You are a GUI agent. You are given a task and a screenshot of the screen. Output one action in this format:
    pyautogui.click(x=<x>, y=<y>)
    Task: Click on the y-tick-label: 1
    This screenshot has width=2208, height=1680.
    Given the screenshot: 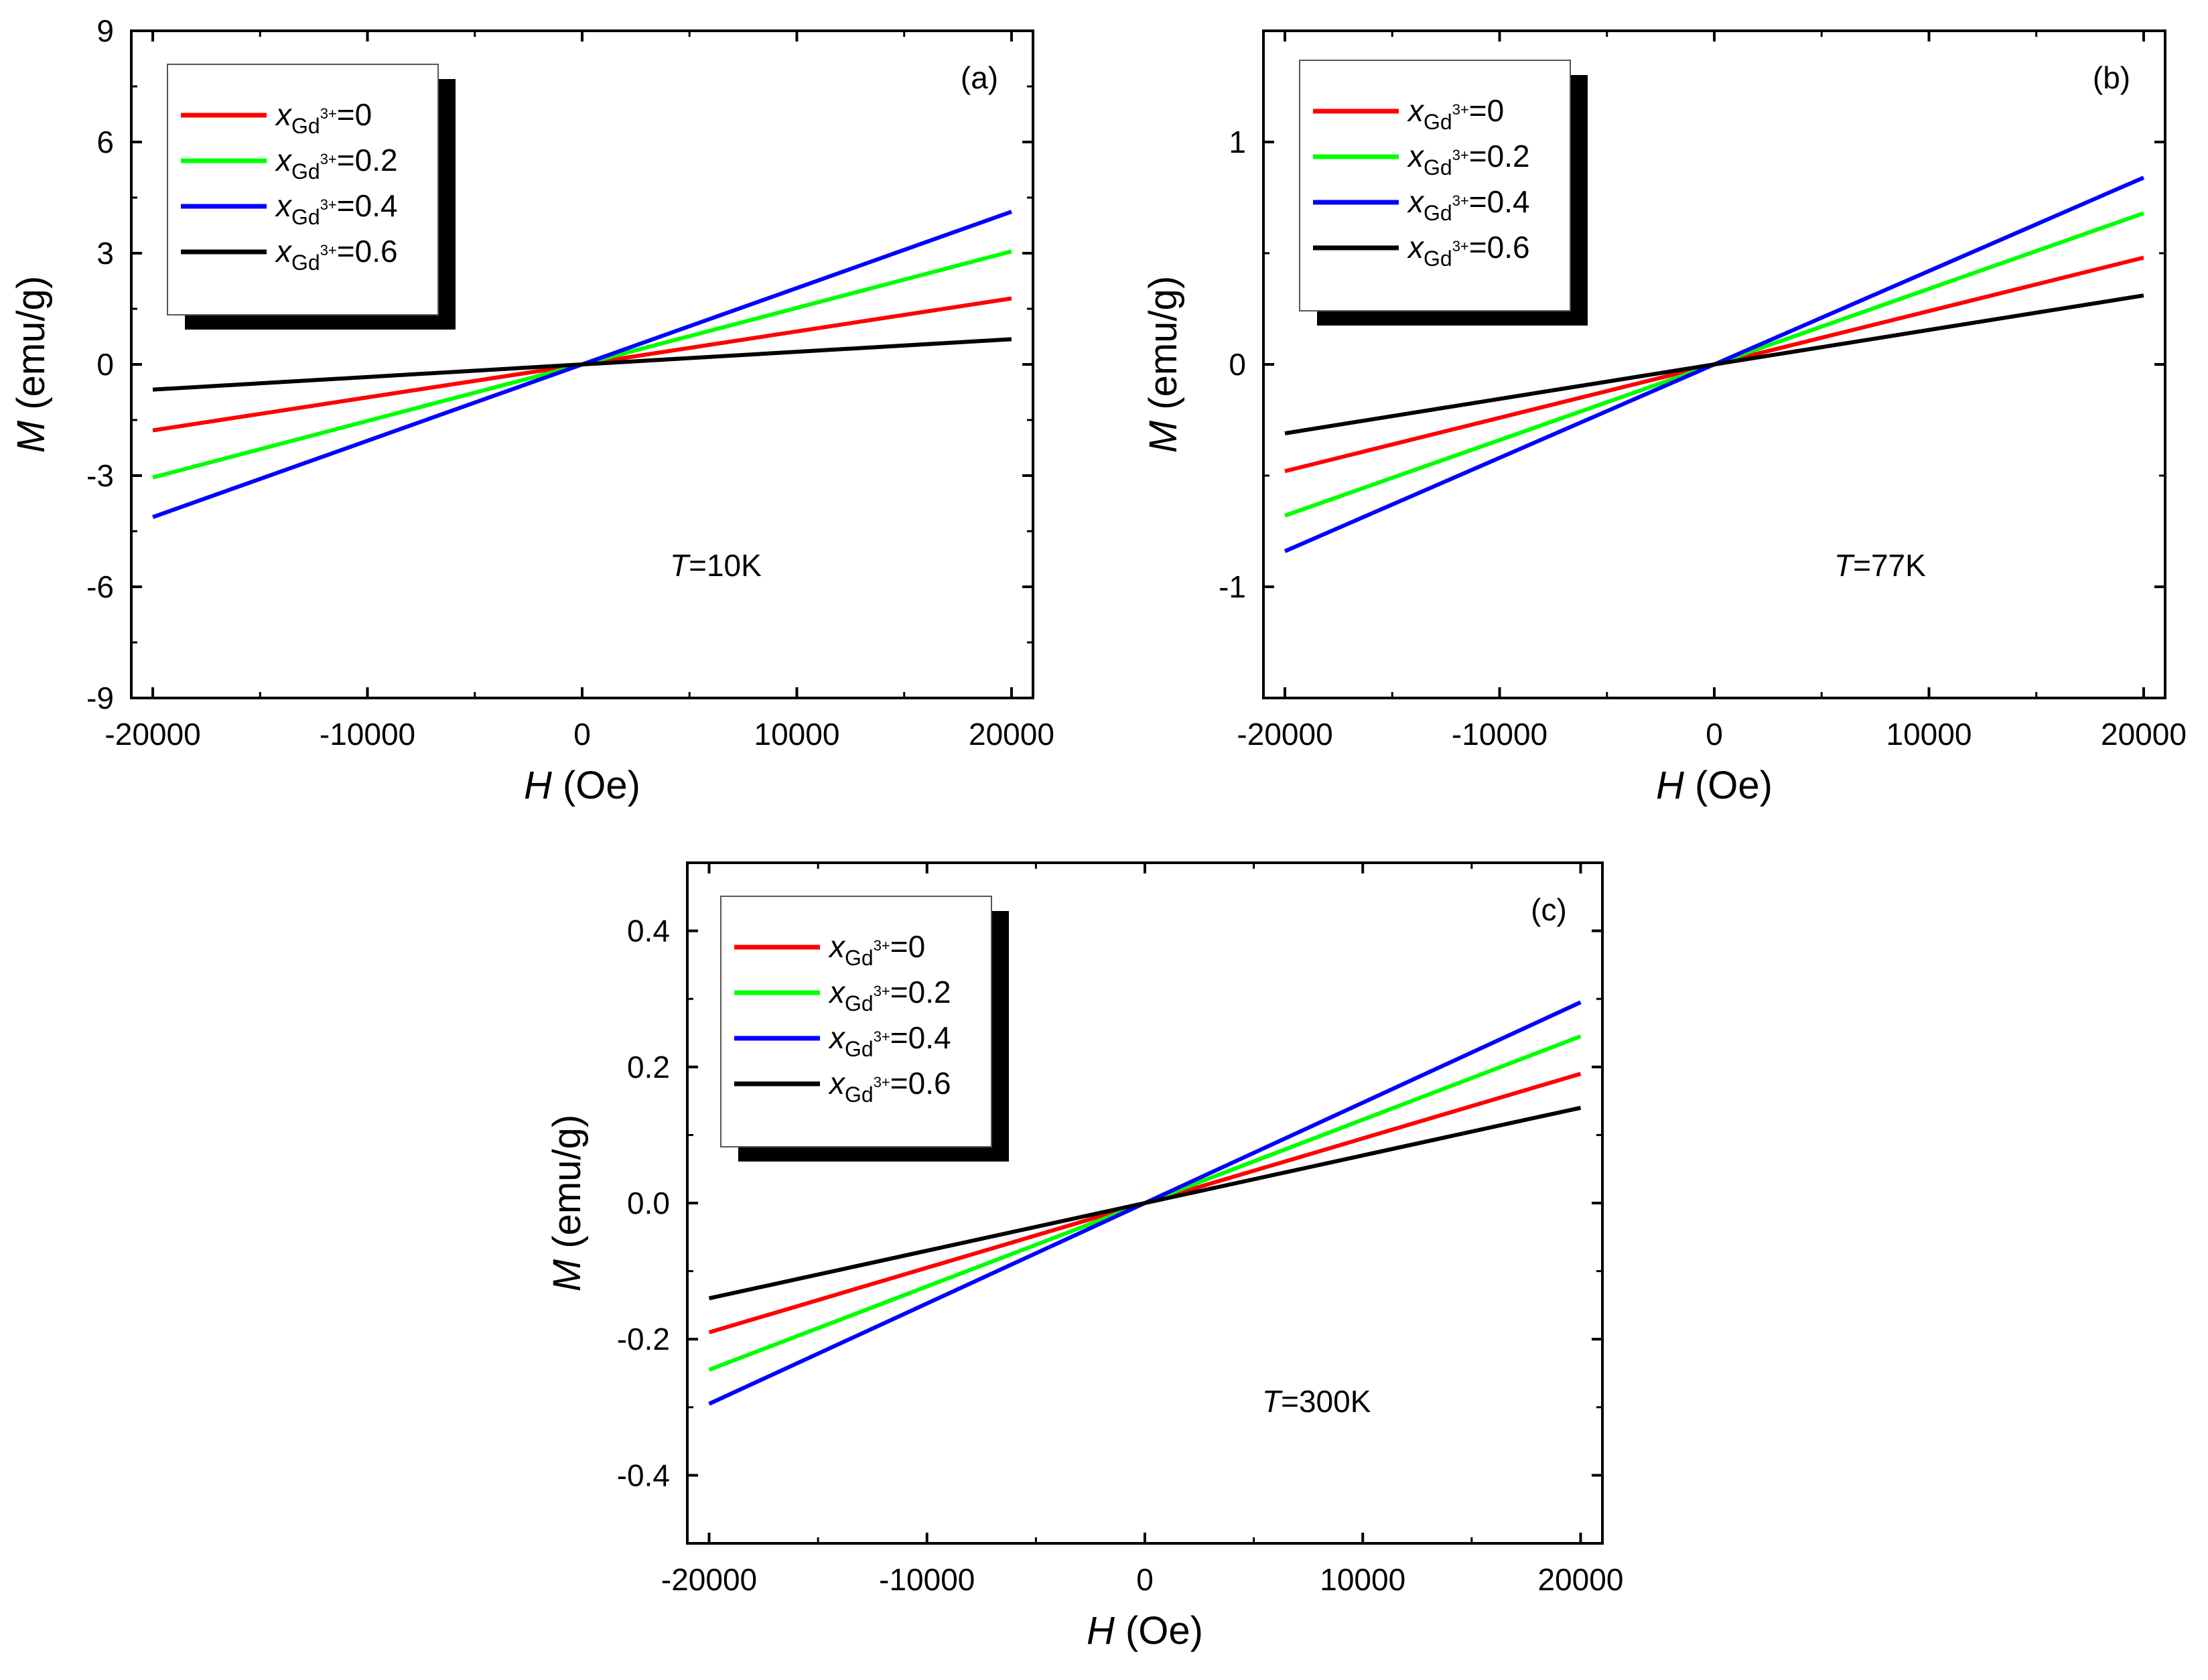 What is the action you would take?
    pyautogui.click(x=1237, y=142)
    